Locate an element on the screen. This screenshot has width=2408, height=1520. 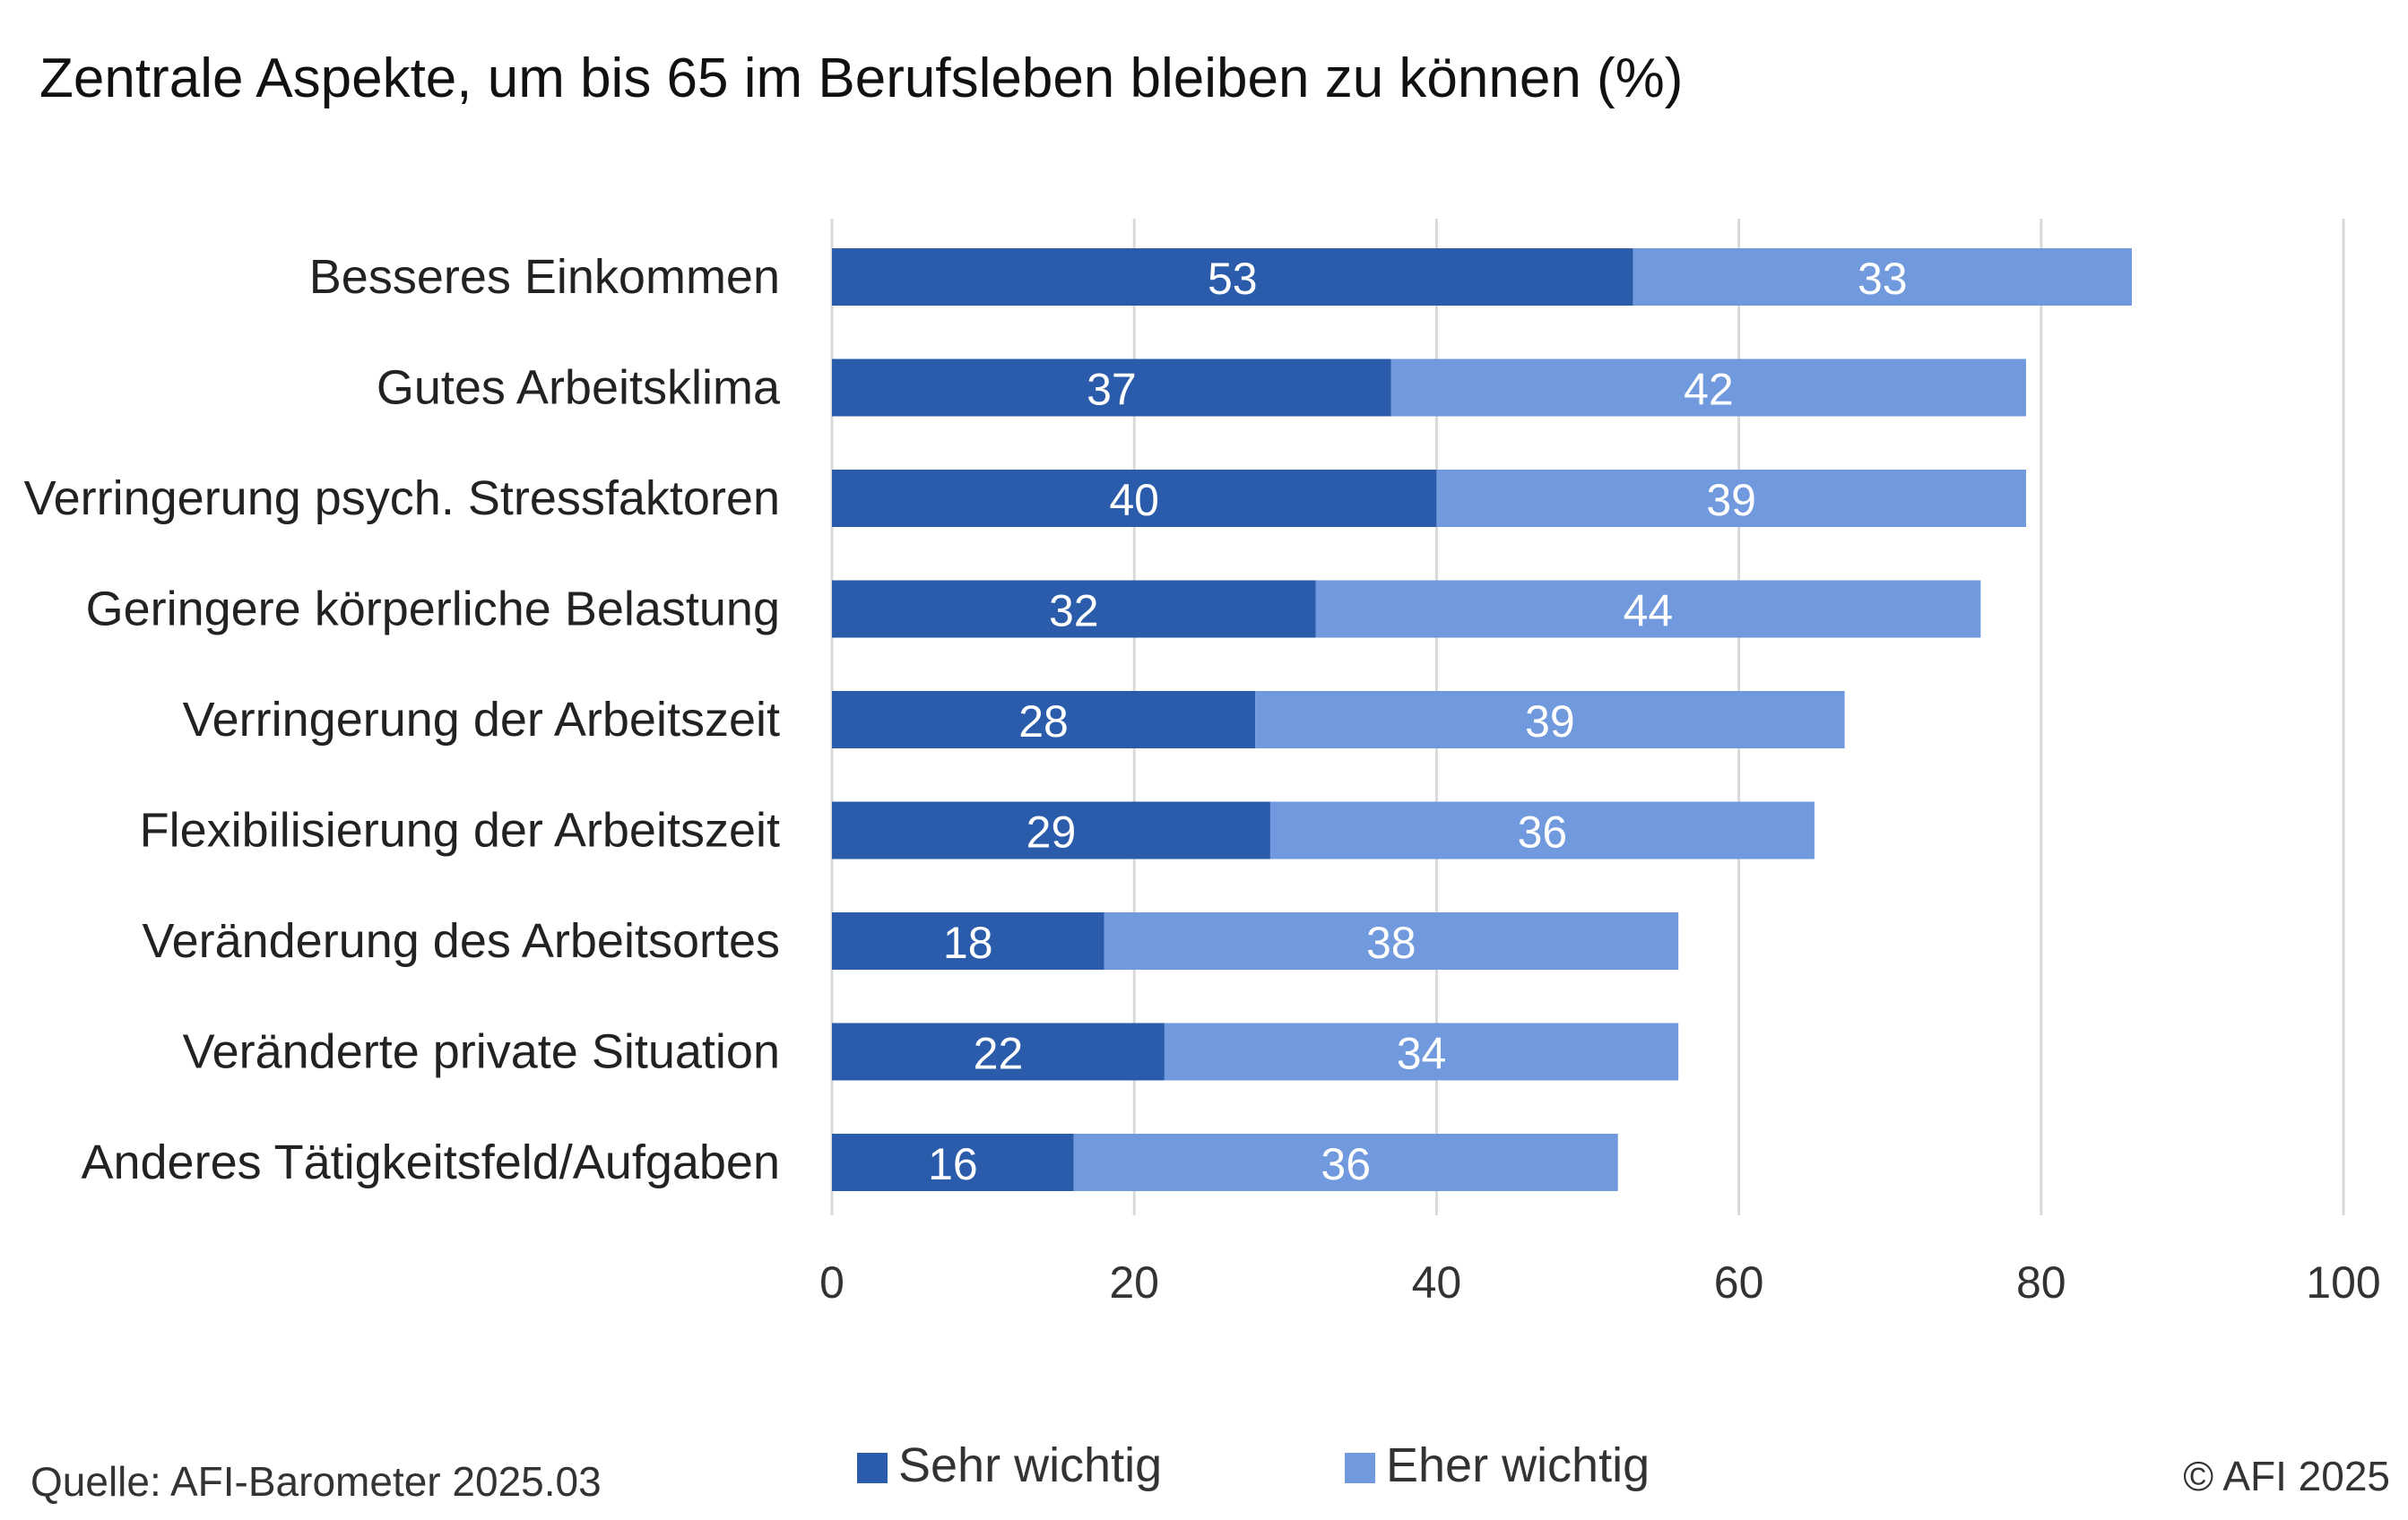
category-label-gutes-arbeitsklima: Gutes Arbeitsklima is located at coordinates (579, 388).